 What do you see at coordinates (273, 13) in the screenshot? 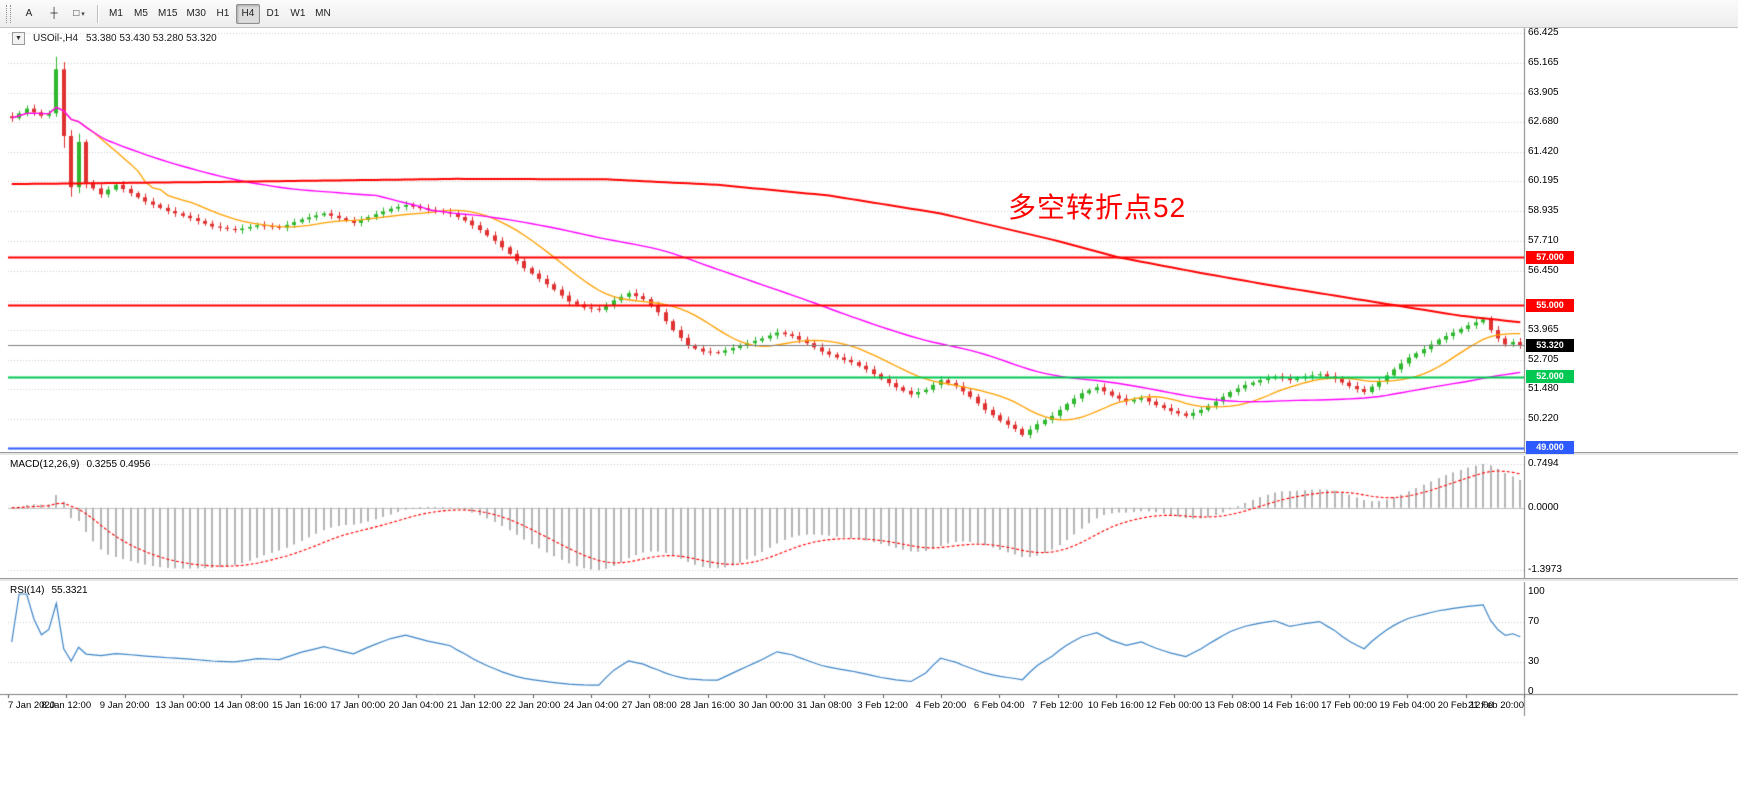
I see `timeframe-d1: D1` at bounding box center [273, 13].